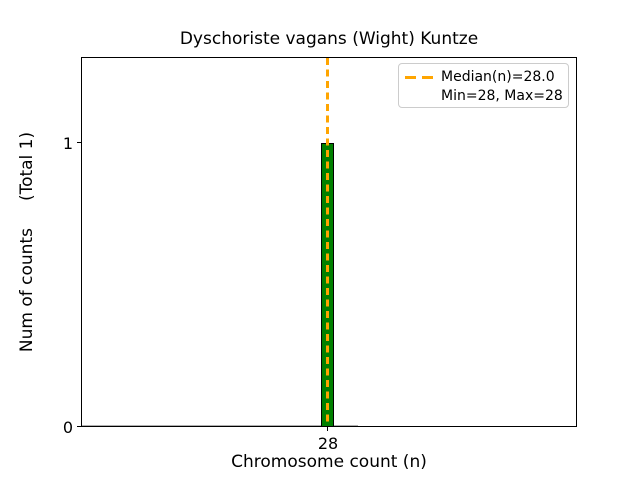 This screenshot has height=480, width=640. I want to click on legend-sample-spacer, so click(419, 95).